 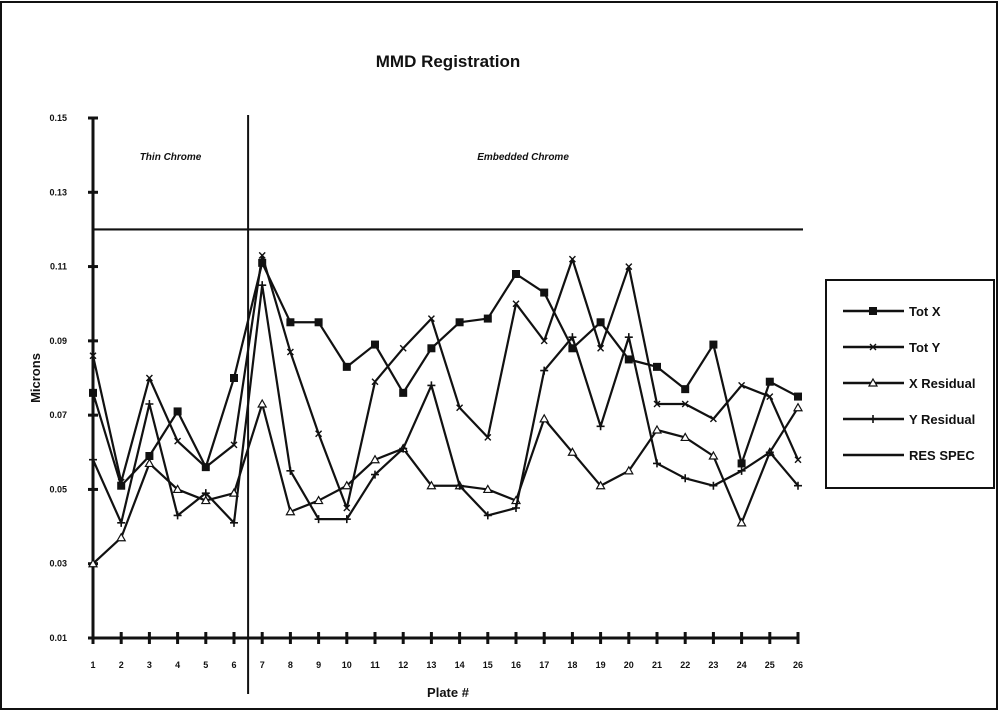 What do you see at coordinates (798, 665) in the screenshot?
I see `x-tick-label: 26` at bounding box center [798, 665].